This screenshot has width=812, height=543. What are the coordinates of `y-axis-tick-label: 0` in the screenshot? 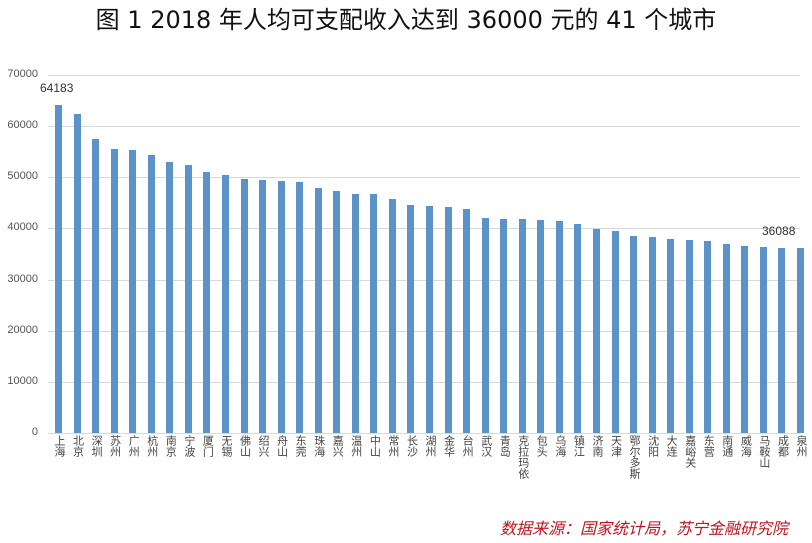 It's located at (34, 432).